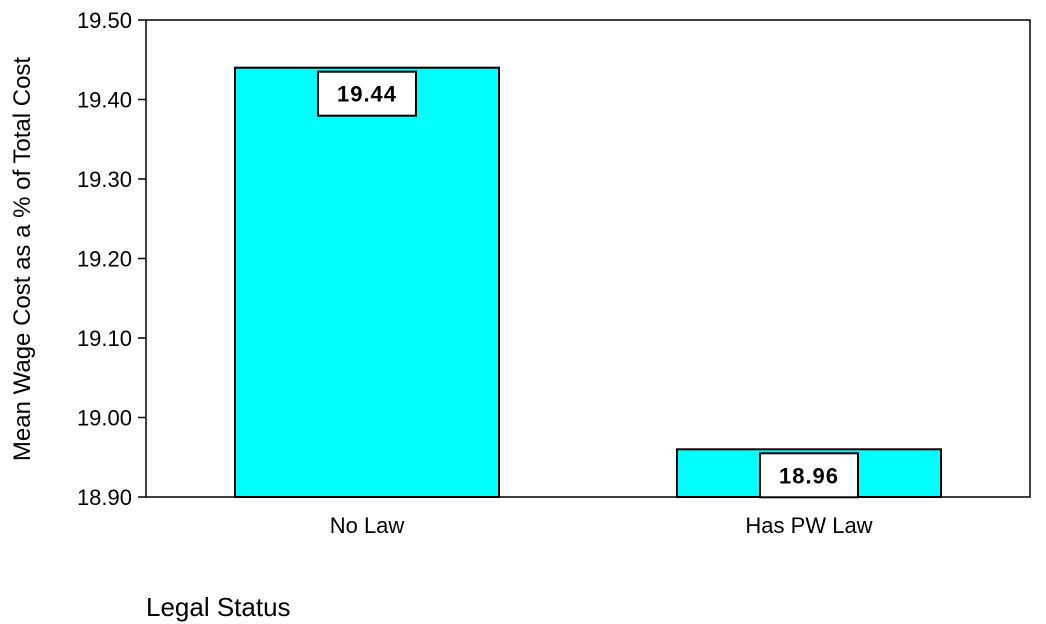  I want to click on y-axis: 18.90 19.00 19.10 19.20 19.30 19.40 19.50, so click(111, 259).